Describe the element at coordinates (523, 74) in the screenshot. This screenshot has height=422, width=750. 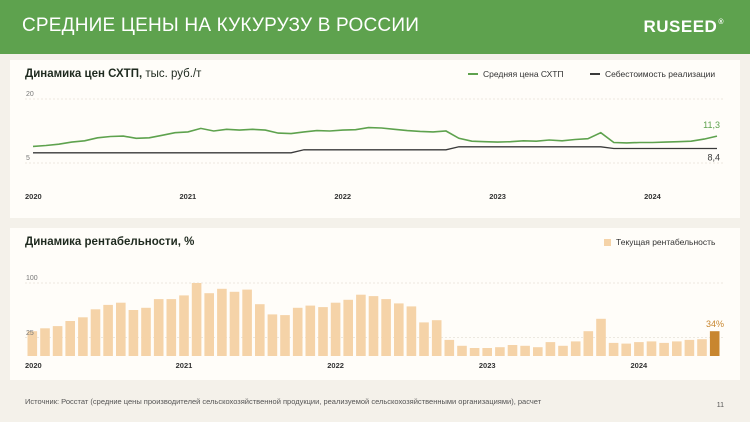
I see `legend-label-price: Средняя цена СХТП` at that location.